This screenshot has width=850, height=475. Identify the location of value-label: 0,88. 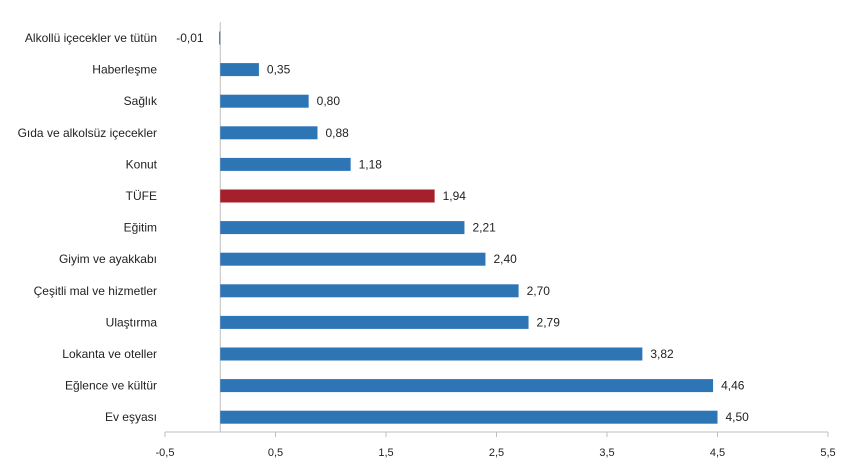
(337, 133).